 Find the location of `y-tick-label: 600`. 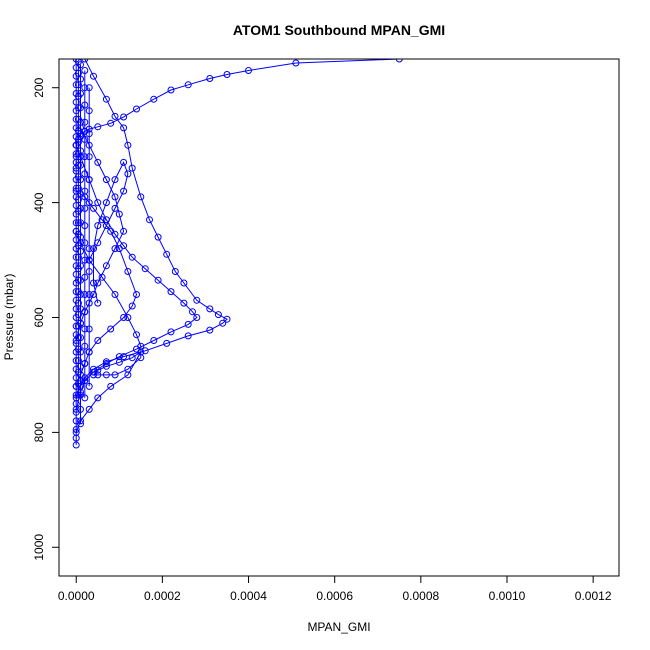

y-tick-label: 600 is located at coordinates (39, 317).